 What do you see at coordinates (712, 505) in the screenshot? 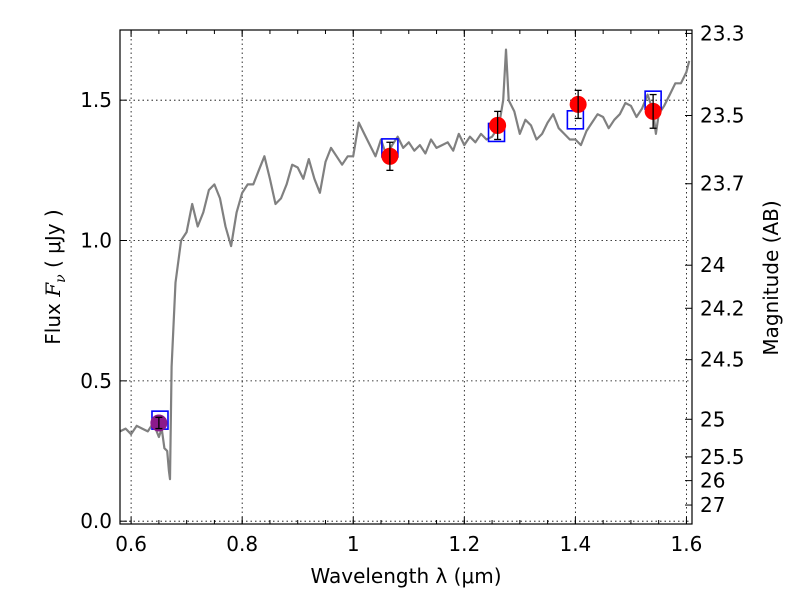
I see `y2-tick-label: 27` at bounding box center [712, 505].